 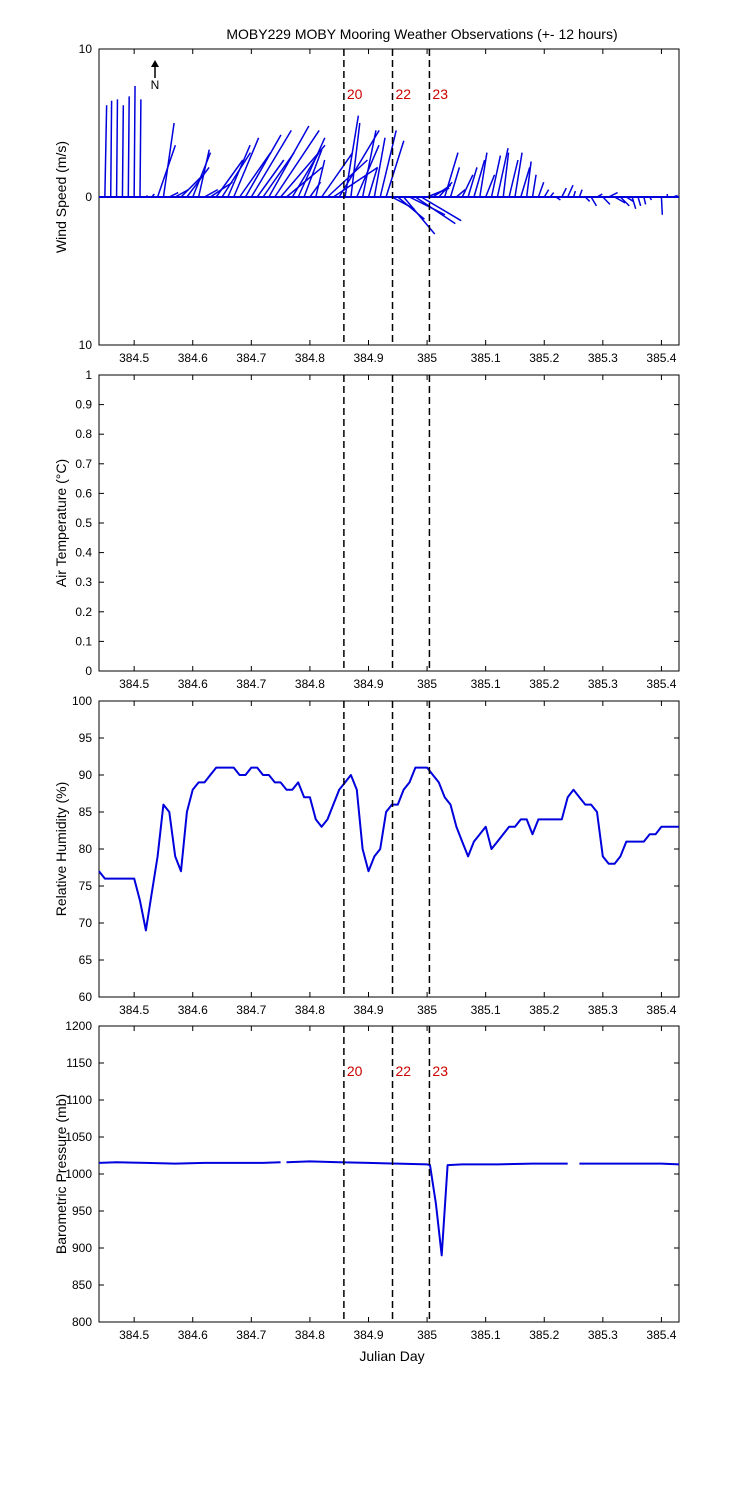 What do you see at coordinates (155, 63) in the screenshot?
I see `north-arrow-head` at bounding box center [155, 63].